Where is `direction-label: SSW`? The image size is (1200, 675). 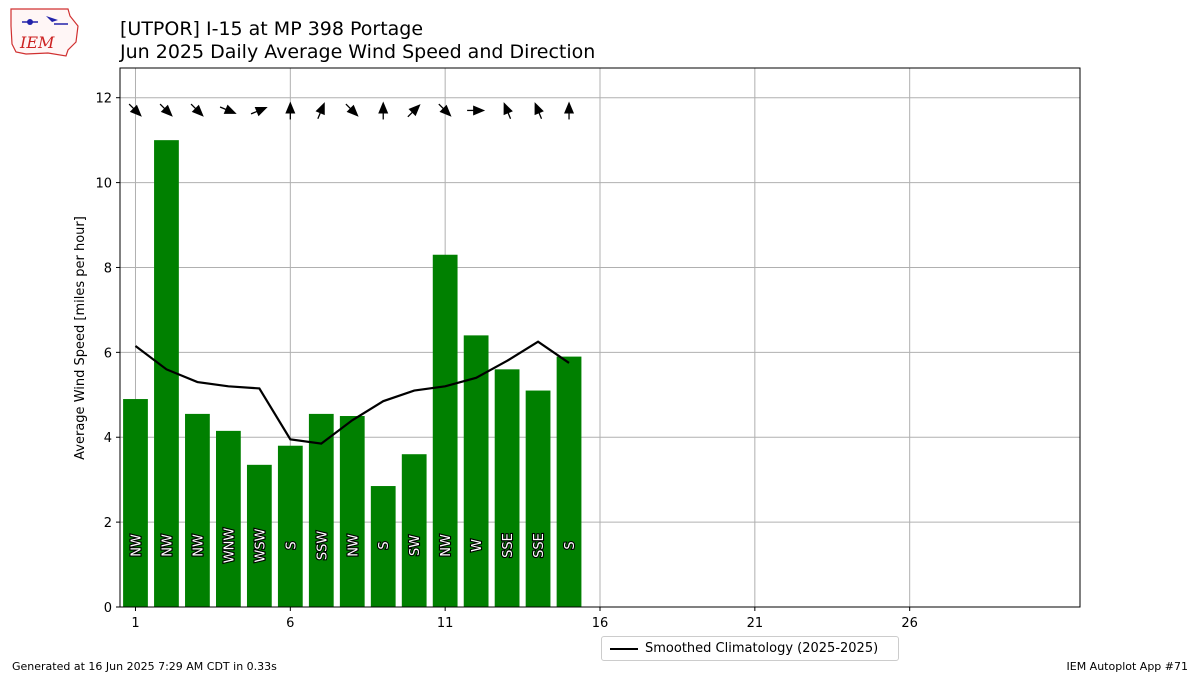 direction-label: SSW is located at coordinates (322, 546).